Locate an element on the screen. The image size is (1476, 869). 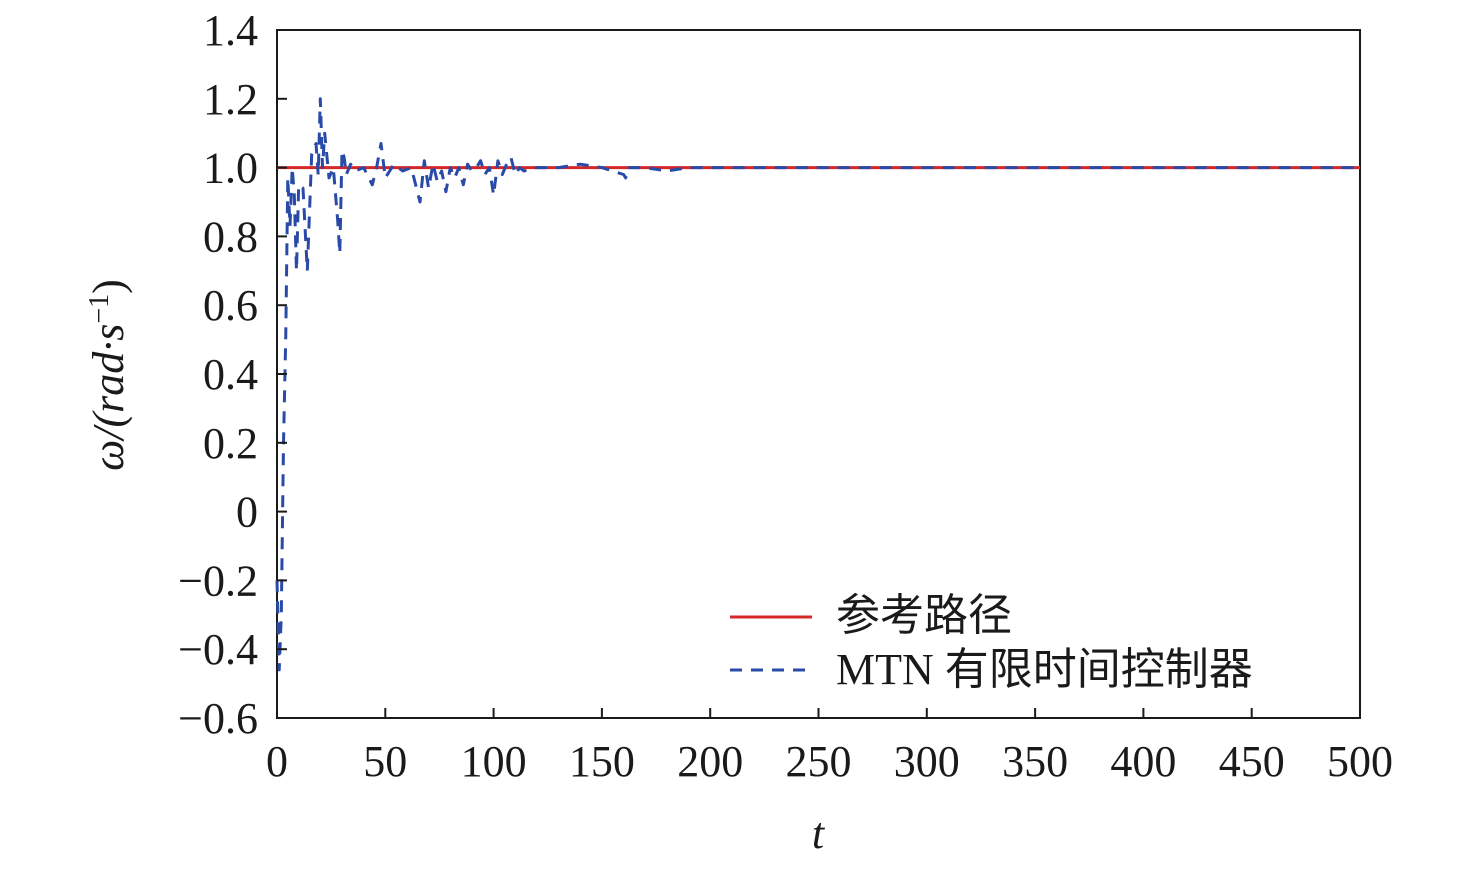
y-axis-title: ω/(rad·s−1) is located at coordinates (109, 375).